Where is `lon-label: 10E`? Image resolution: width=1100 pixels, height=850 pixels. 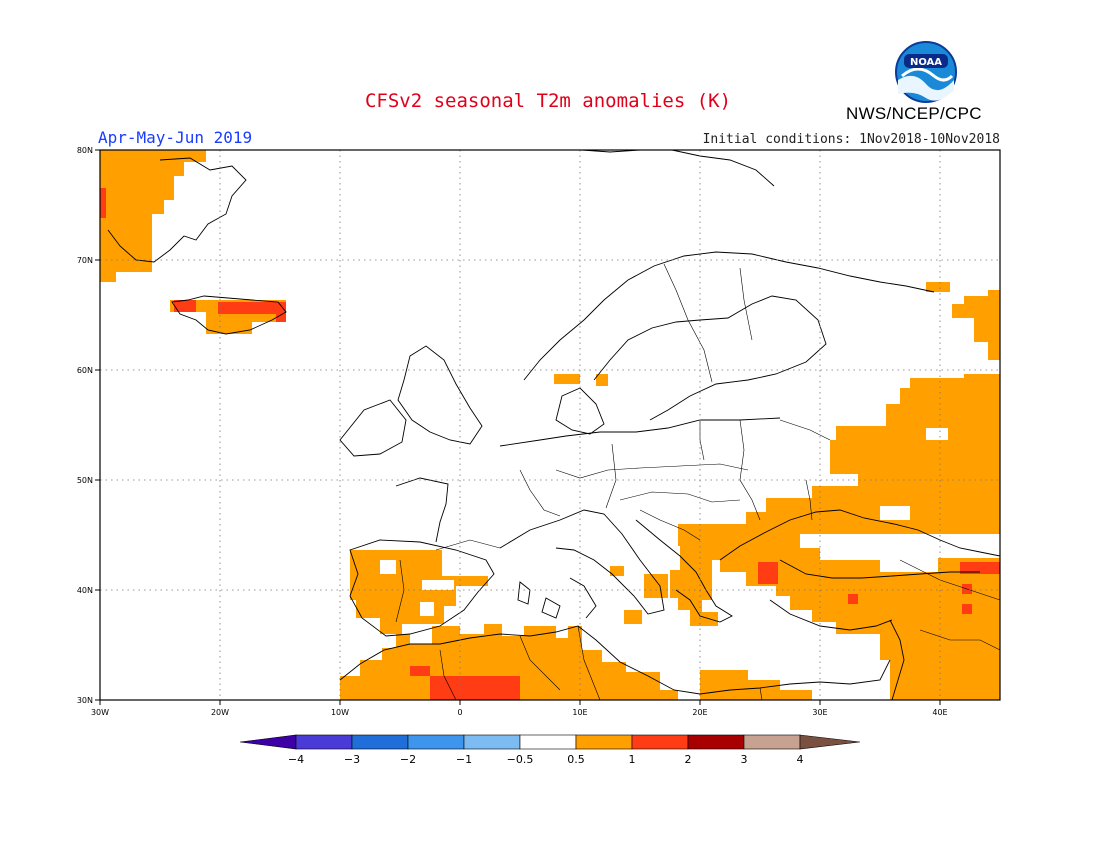 lon-label: 10E is located at coordinates (579, 712).